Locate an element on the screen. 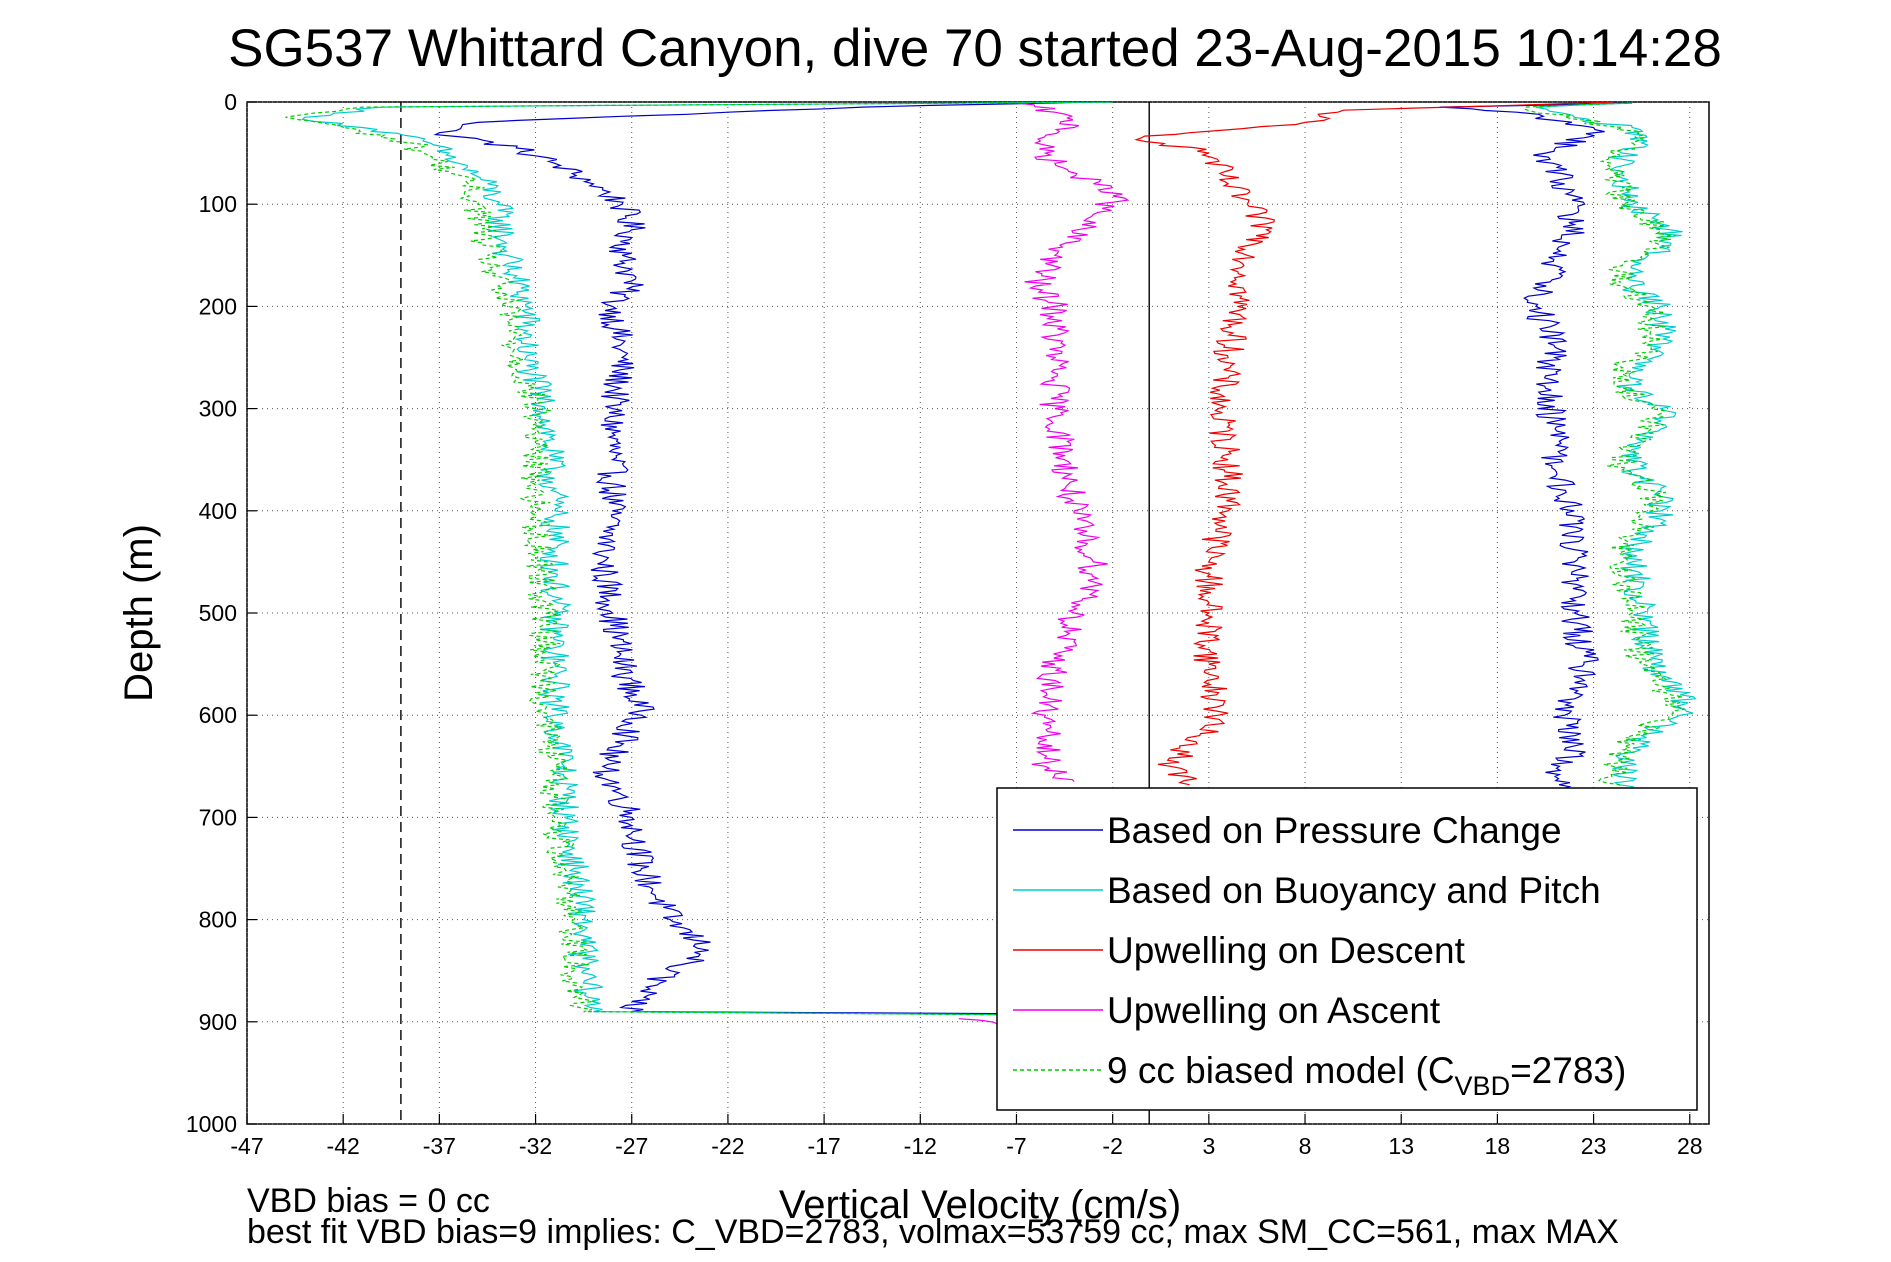 This screenshot has height=1262, width=1891. x-tick-labels: -47 -42 -37 -32 -27 -22 -17 -12 -7 -2 3 8 13 18 23 28 is located at coordinates (966, 1146).